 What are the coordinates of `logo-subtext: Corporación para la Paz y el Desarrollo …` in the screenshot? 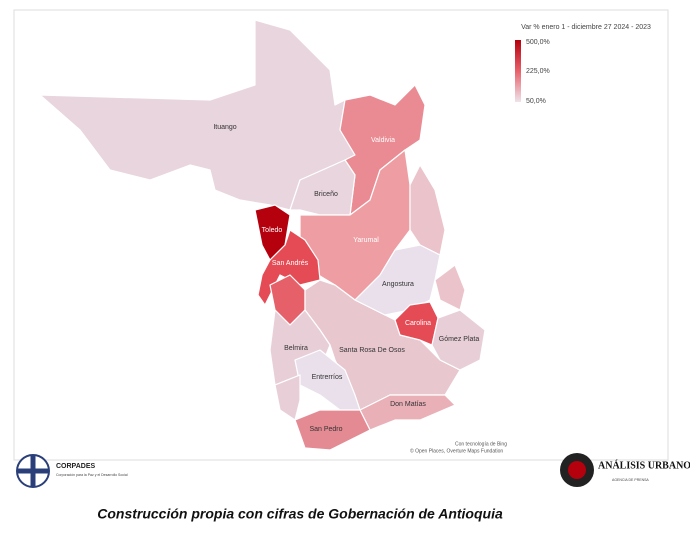 It's located at (92, 475).